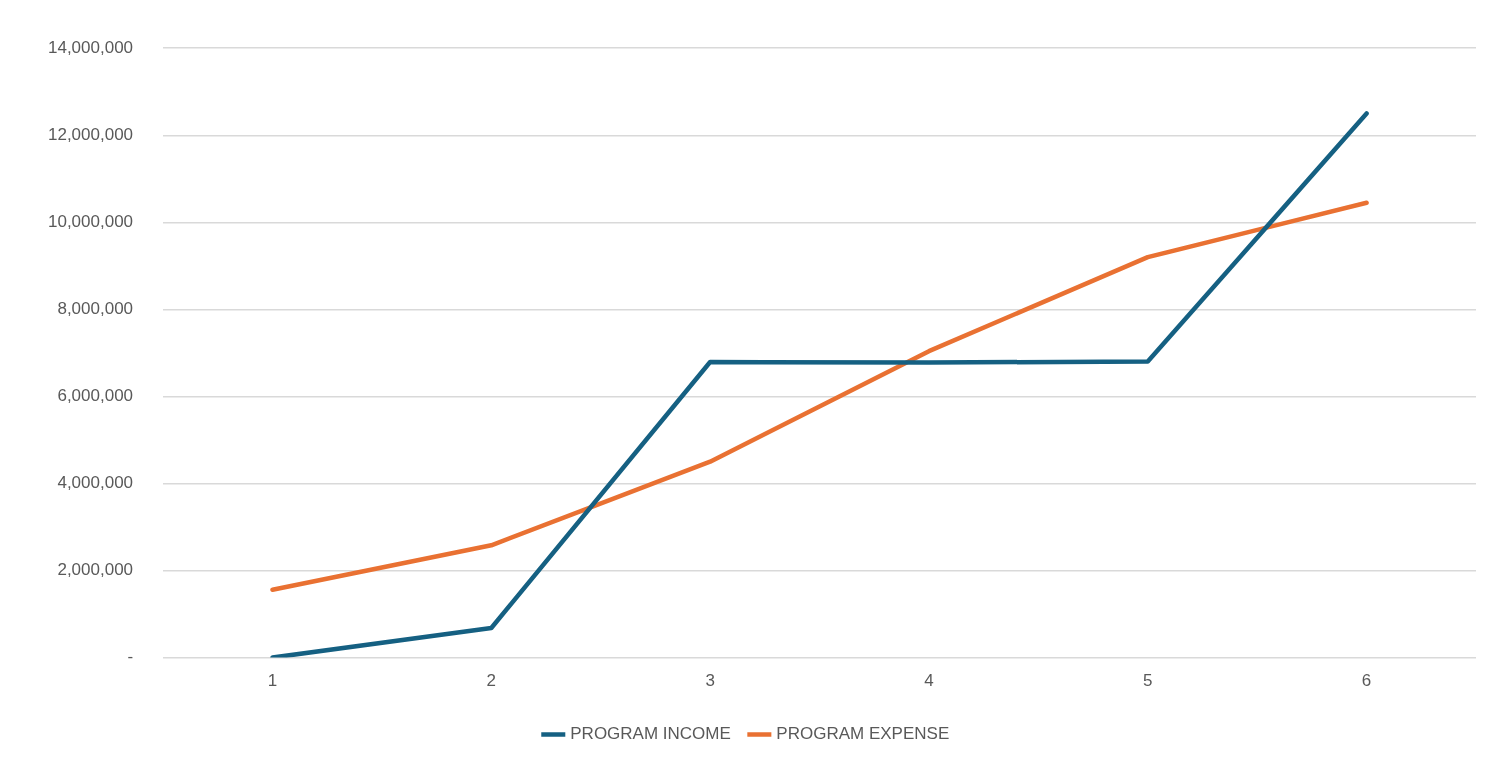 This screenshot has width=1504, height=771. Describe the element at coordinates (1366, 681) in the screenshot. I see `x-tick-label: 6` at that location.